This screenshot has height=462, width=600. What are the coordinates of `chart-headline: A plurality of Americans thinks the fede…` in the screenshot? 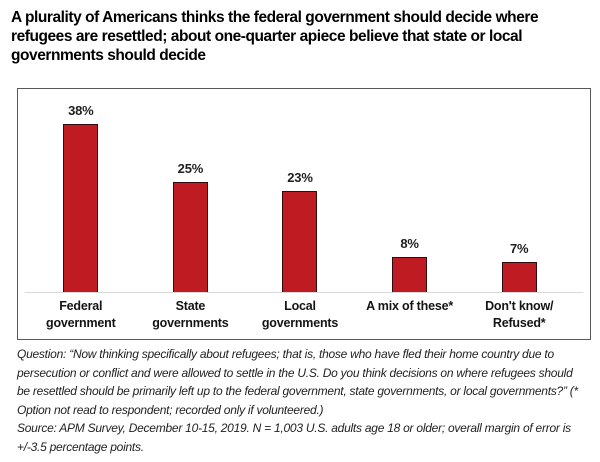 It's located at (275, 36).